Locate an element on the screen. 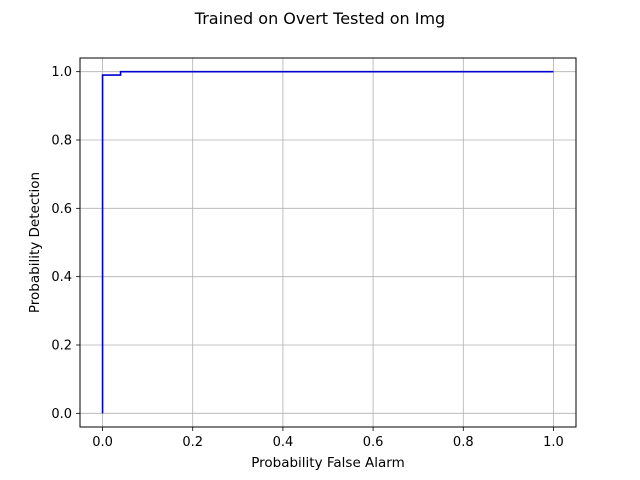 The width and height of the screenshot is (640, 480). chart-title: Trained on Overt Tested on Img is located at coordinates (319, 18).